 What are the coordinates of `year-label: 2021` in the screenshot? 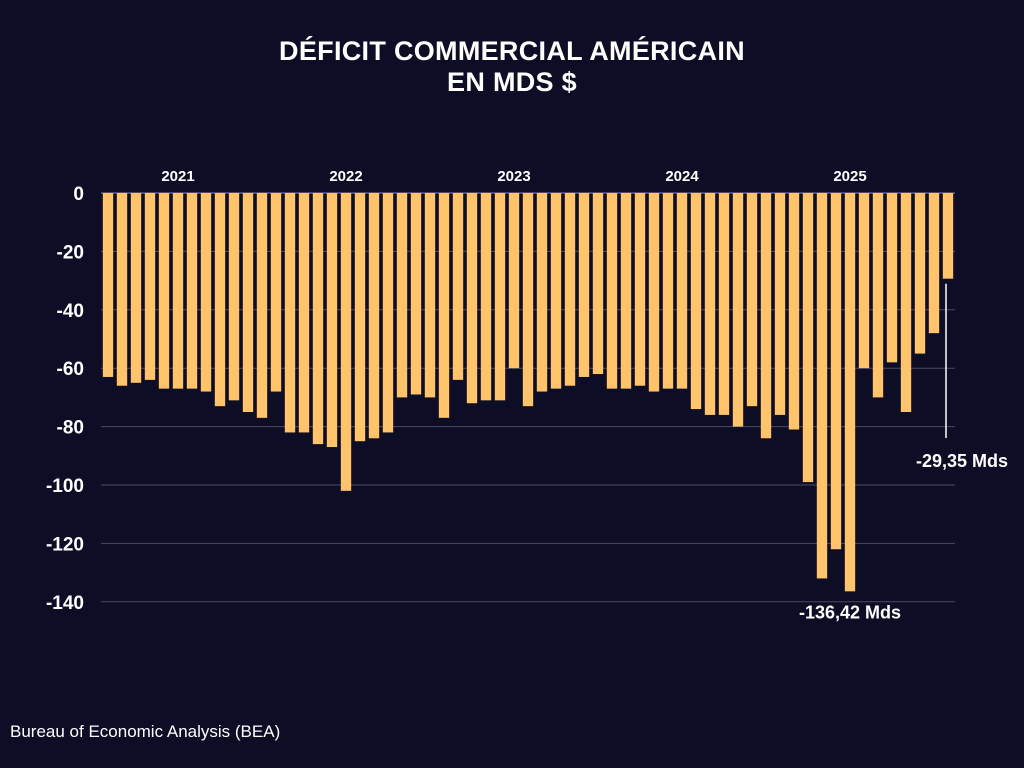 It's located at (177, 176).